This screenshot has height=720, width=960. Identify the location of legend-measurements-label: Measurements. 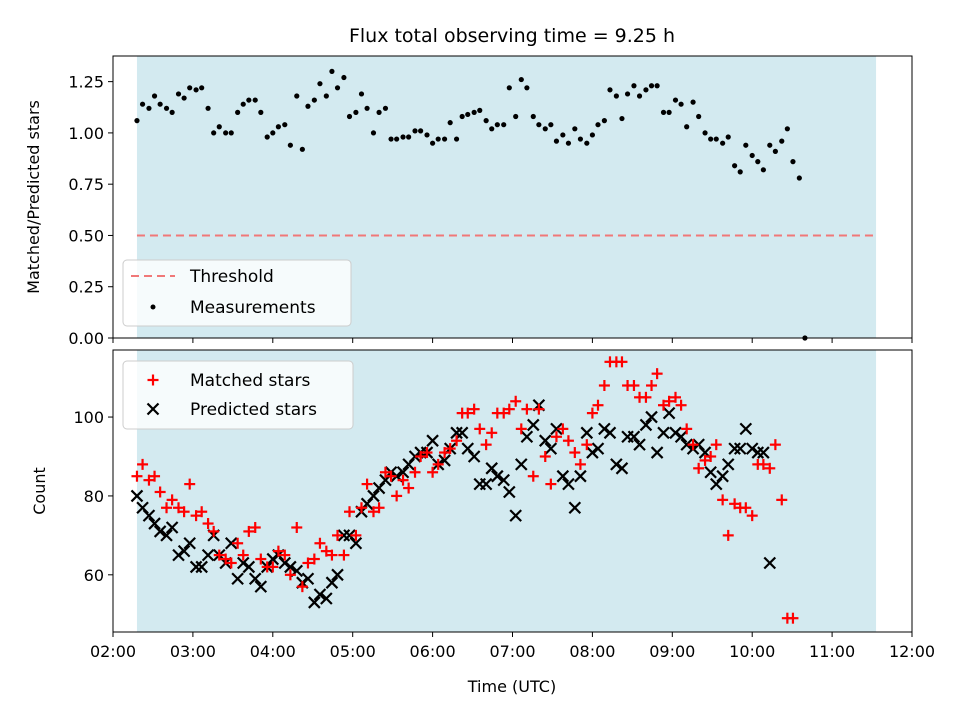
(253, 308).